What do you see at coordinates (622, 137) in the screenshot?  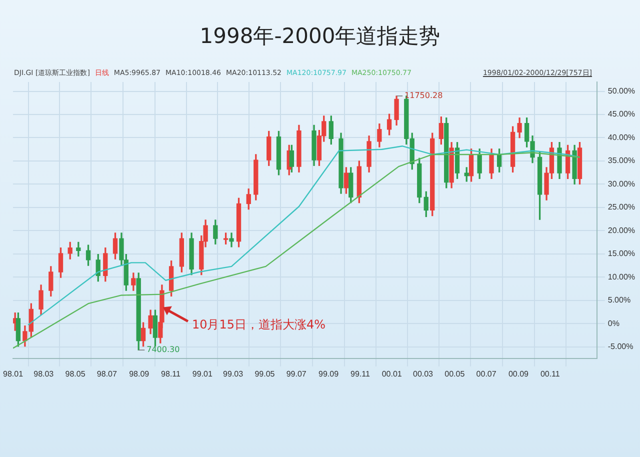 I see `y-tick-label: 40.00%` at bounding box center [622, 137].